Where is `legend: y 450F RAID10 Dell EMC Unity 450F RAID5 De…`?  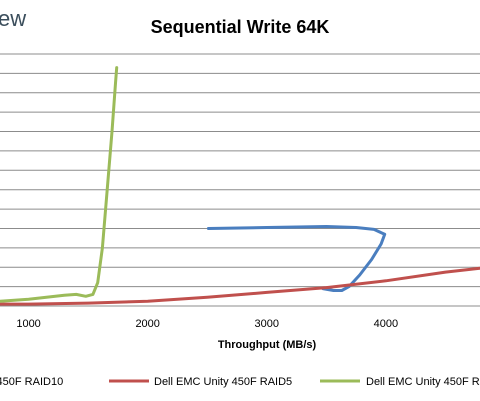 legend: y 450F RAID10 Dell EMC Unity 450F RAID5 De… is located at coordinates (240, 382).